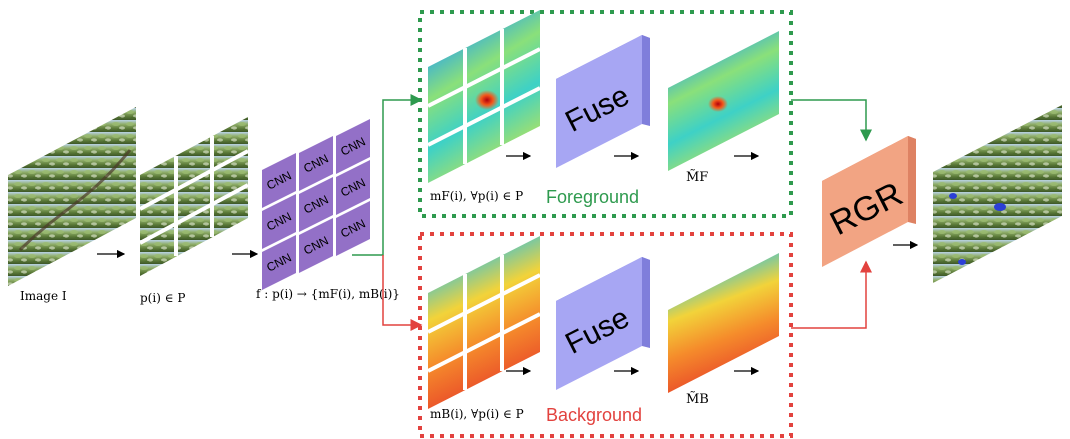  What do you see at coordinates (194, 196) in the screenshot?
I see `image-patches` at bounding box center [194, 196].